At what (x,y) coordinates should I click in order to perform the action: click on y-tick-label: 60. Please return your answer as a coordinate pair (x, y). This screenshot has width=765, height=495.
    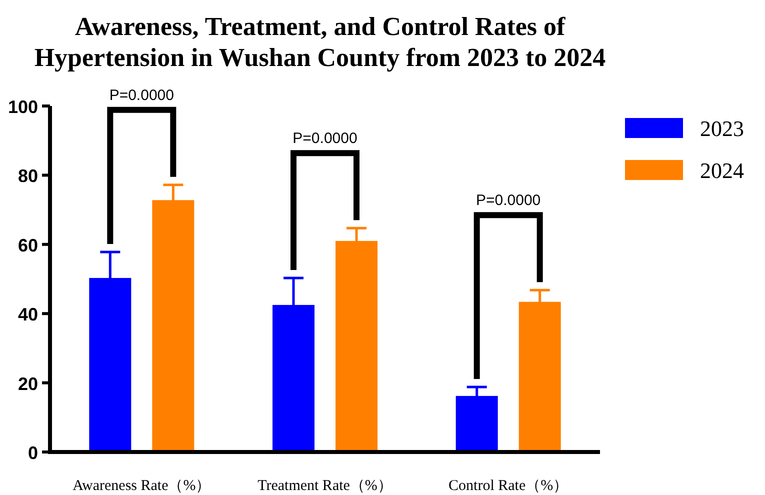
    Looking at the image, I should click on (28, 245).